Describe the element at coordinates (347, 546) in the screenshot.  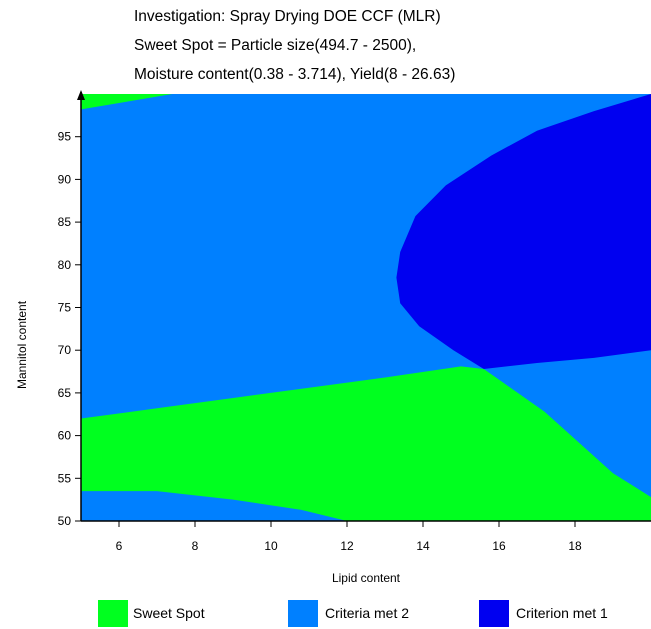
I see `x-tick-label: 12` at that location.